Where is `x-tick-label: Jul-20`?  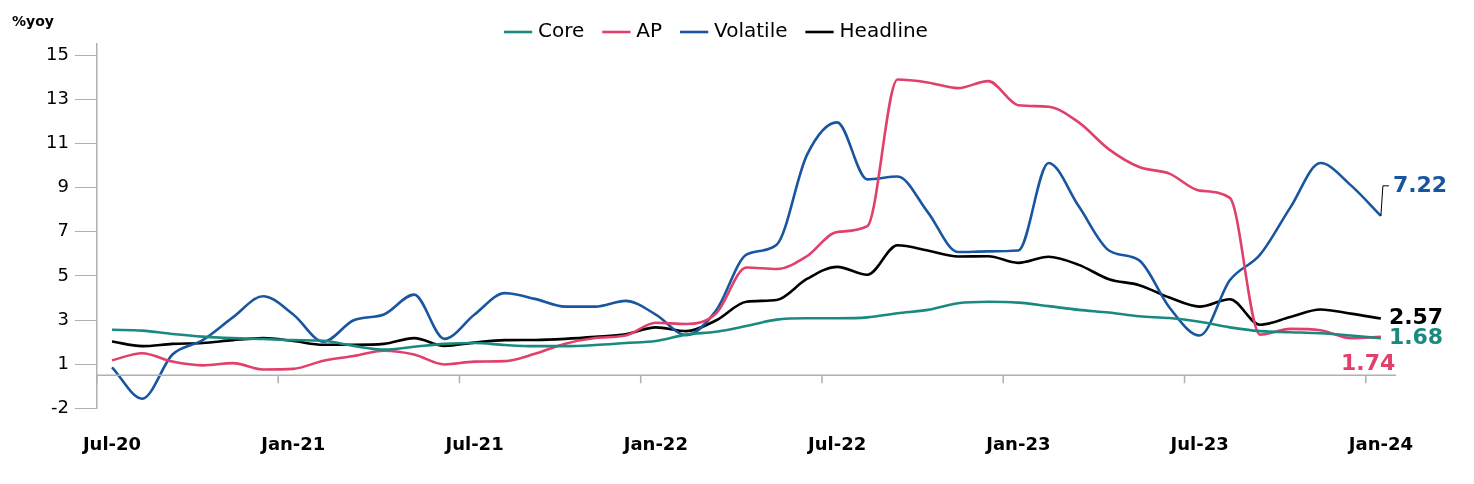 x-tick-label: Jul-20 is located at coordinates (111, 443).